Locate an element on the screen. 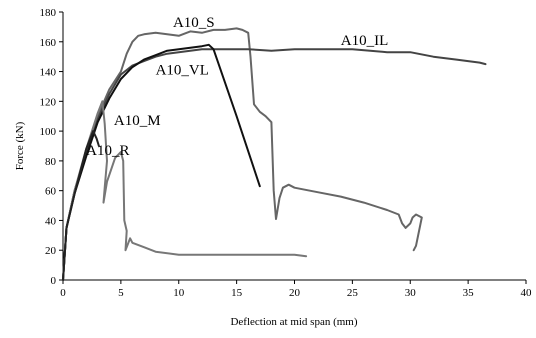 This screenshot has height=338, width=536. x-tick-label: 20 is located at coordinates (295, 293).